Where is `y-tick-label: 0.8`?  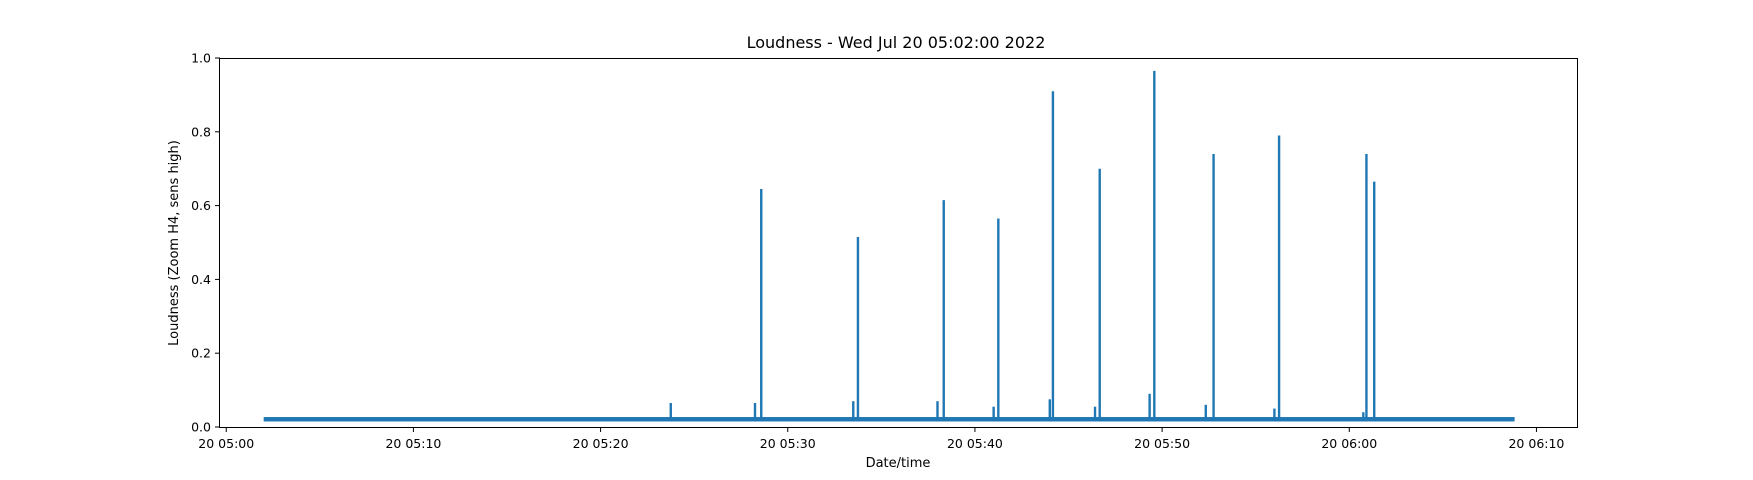
y-tick-label: 0.8 is located at coordinates (201, 131).